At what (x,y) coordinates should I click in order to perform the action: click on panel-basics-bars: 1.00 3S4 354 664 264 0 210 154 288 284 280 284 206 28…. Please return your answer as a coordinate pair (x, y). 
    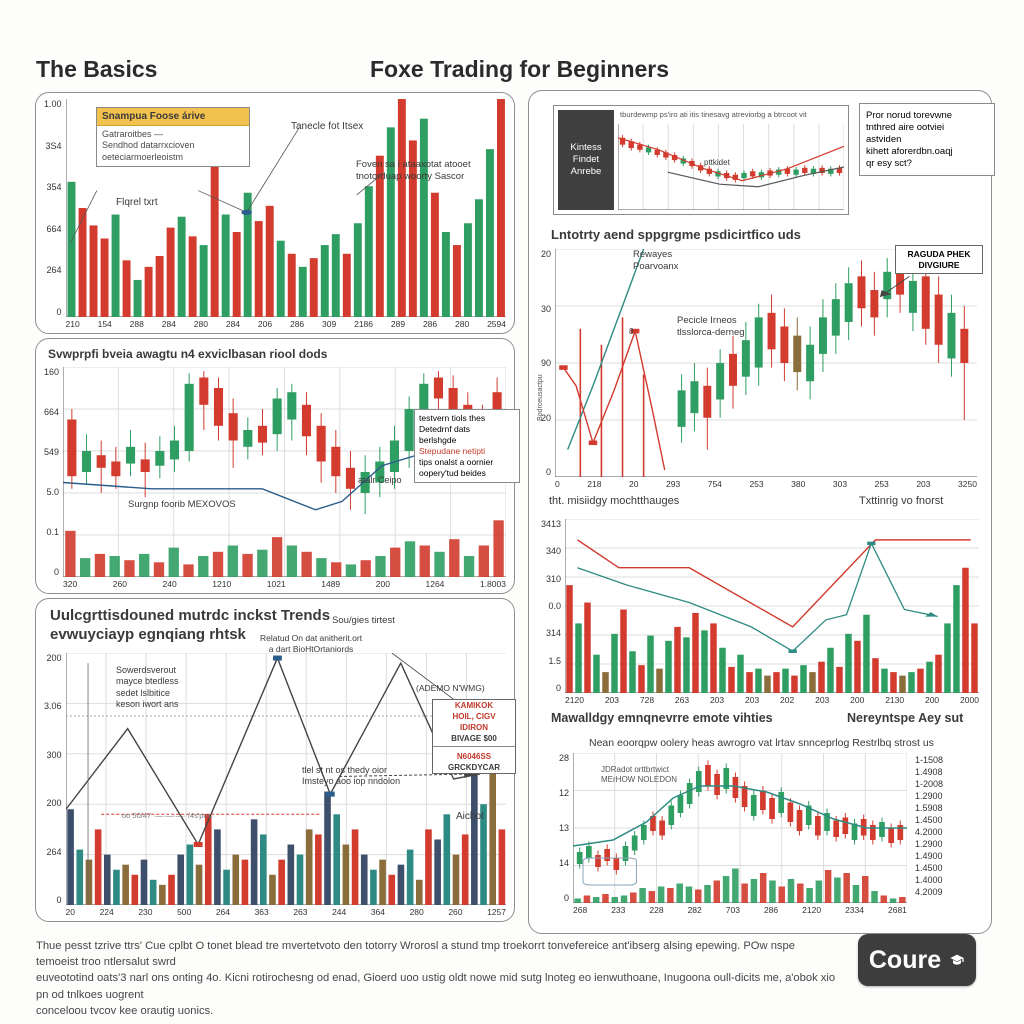
    Looking at the image, I should click on (275, 213).